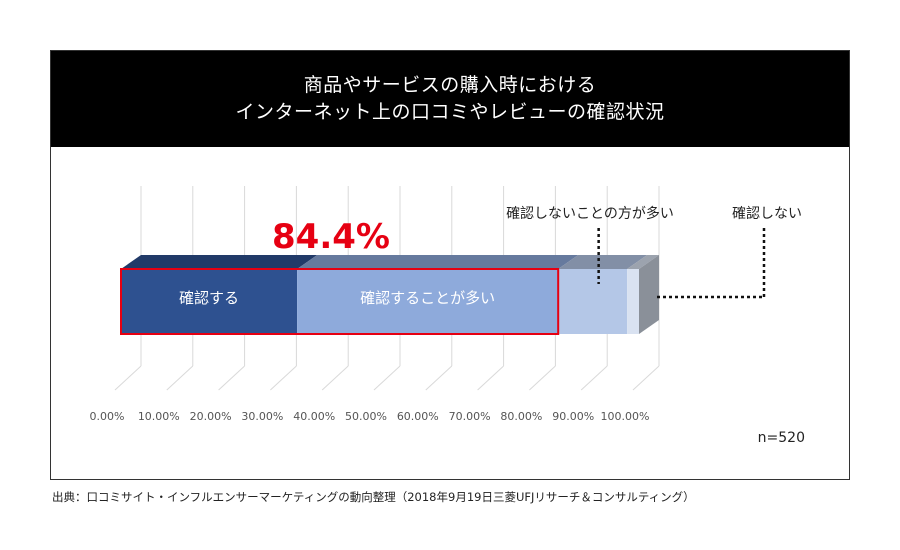 This screenshot has height=550, width=900. I want to click on x-tick-label: 80.00%, so click(521, 416).